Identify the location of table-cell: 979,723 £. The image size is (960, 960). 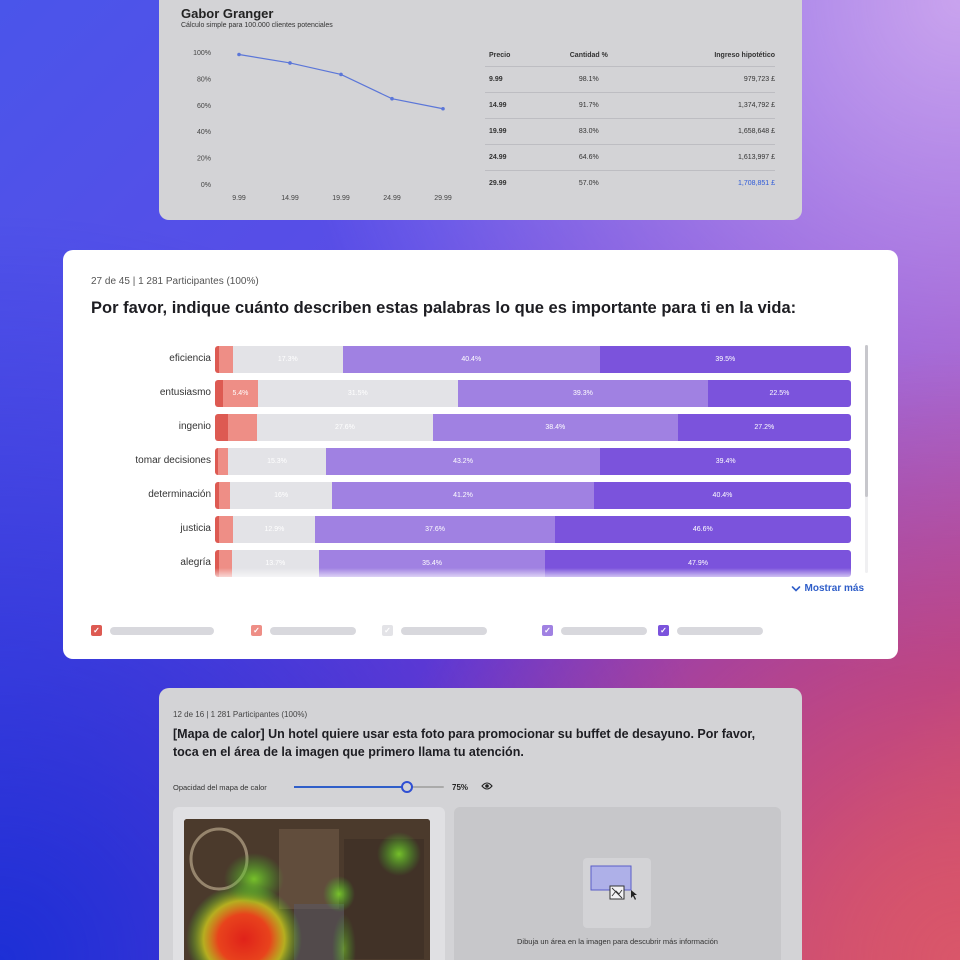
(704, 79).